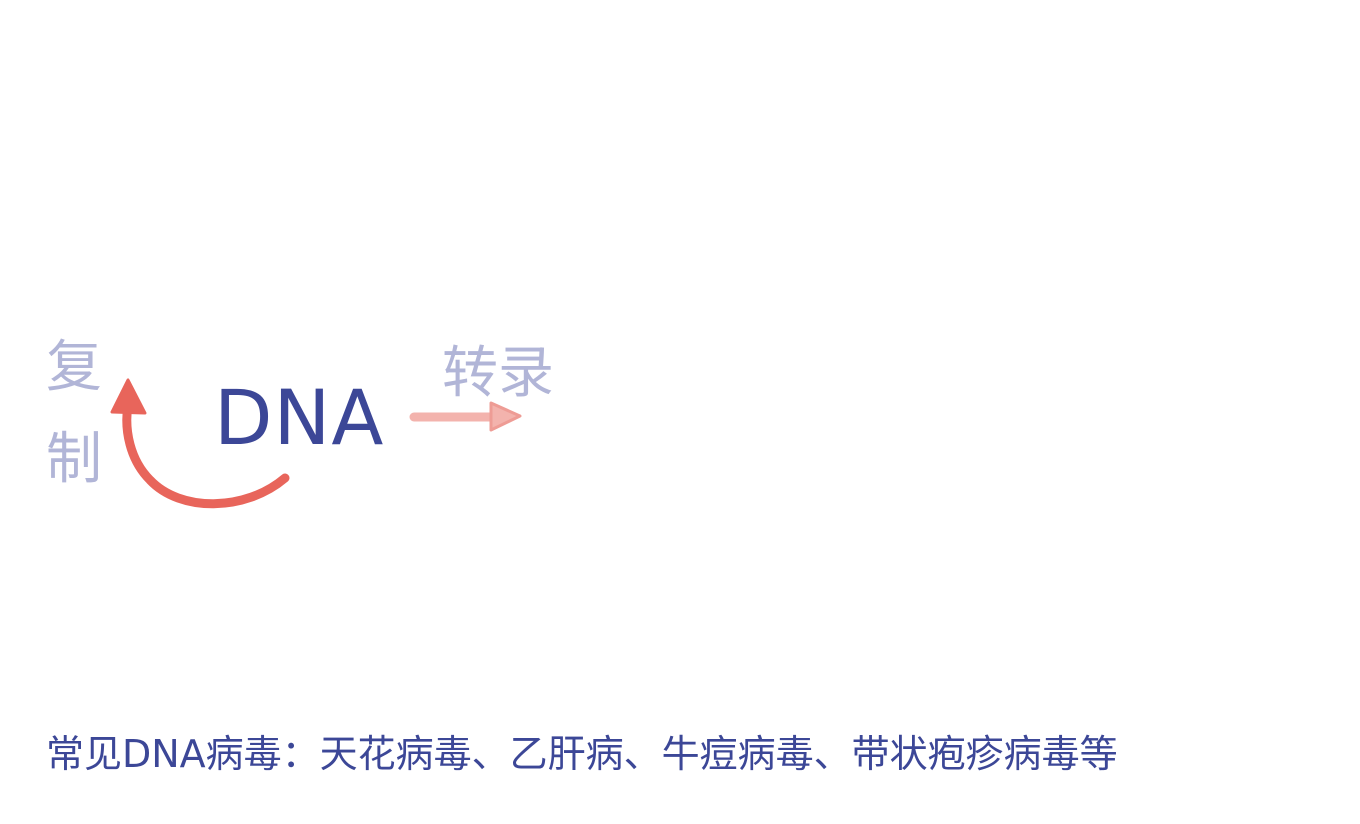 The image size is (1360, 824). I want to click on transcription-label: 转录, so click(498, 373).